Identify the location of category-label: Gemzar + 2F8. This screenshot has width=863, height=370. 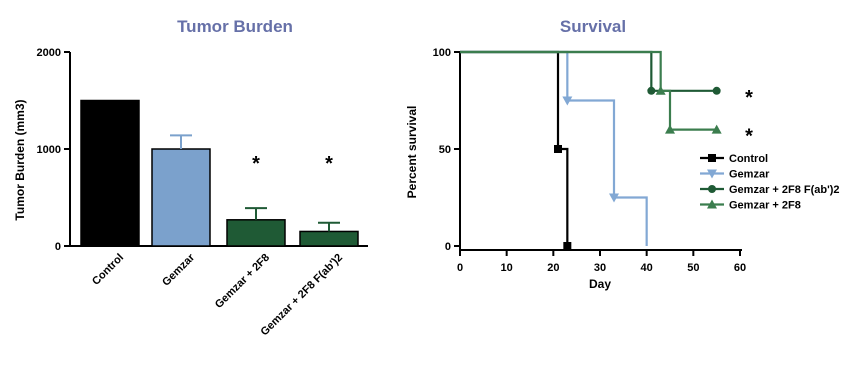
(242, 281).